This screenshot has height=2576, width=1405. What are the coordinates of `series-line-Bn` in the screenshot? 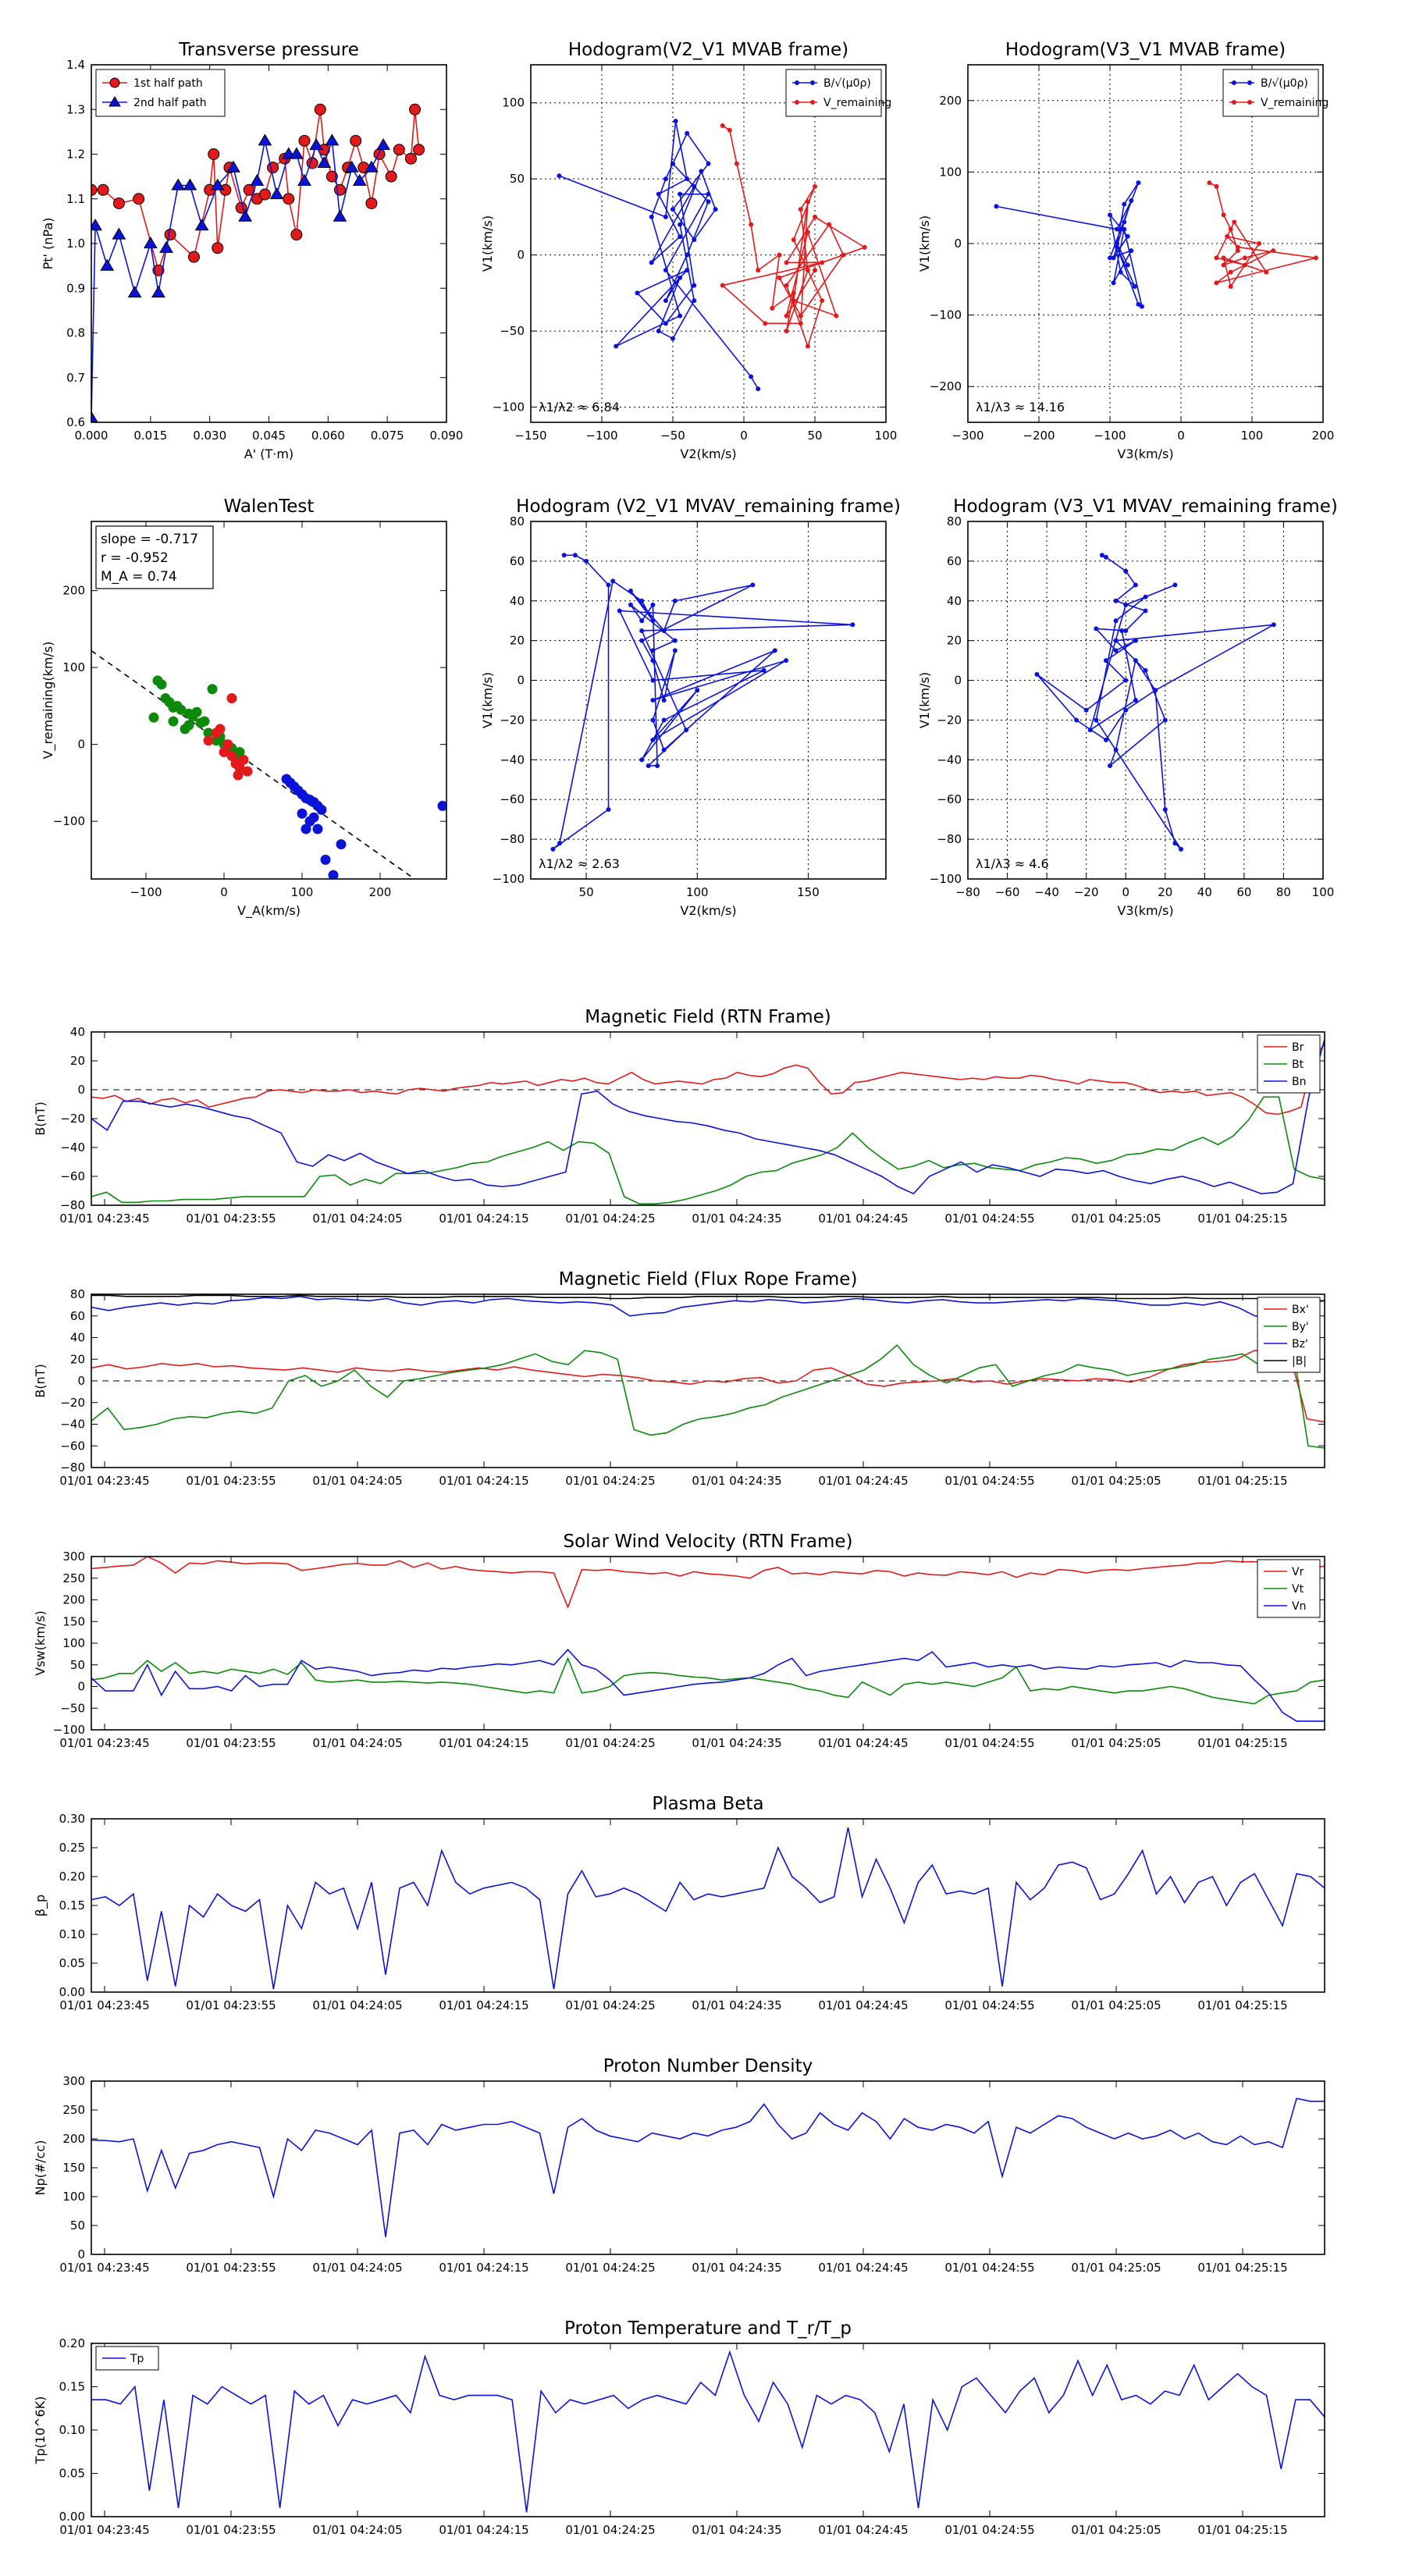 It's located at (708, 1117).